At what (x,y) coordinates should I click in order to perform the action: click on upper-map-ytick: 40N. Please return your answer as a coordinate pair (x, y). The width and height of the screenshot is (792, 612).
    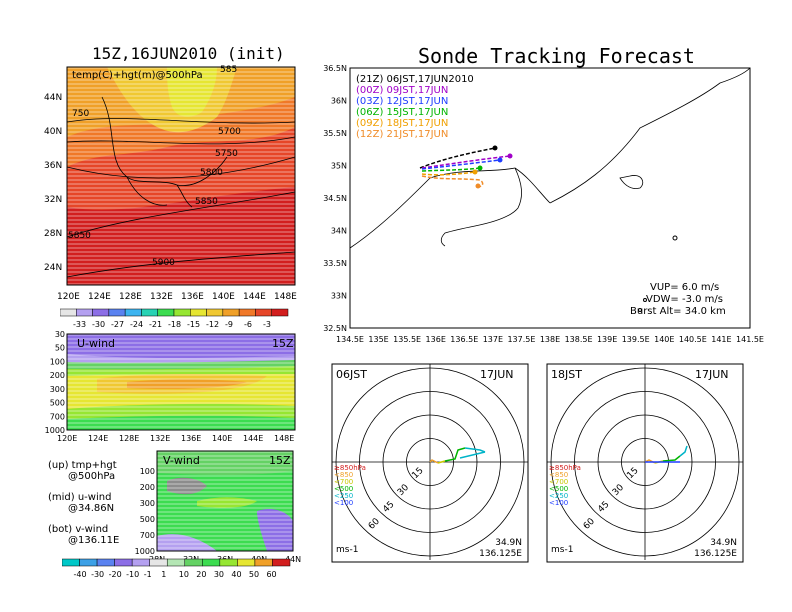
    Looking at the image, I should click on (53, 132).